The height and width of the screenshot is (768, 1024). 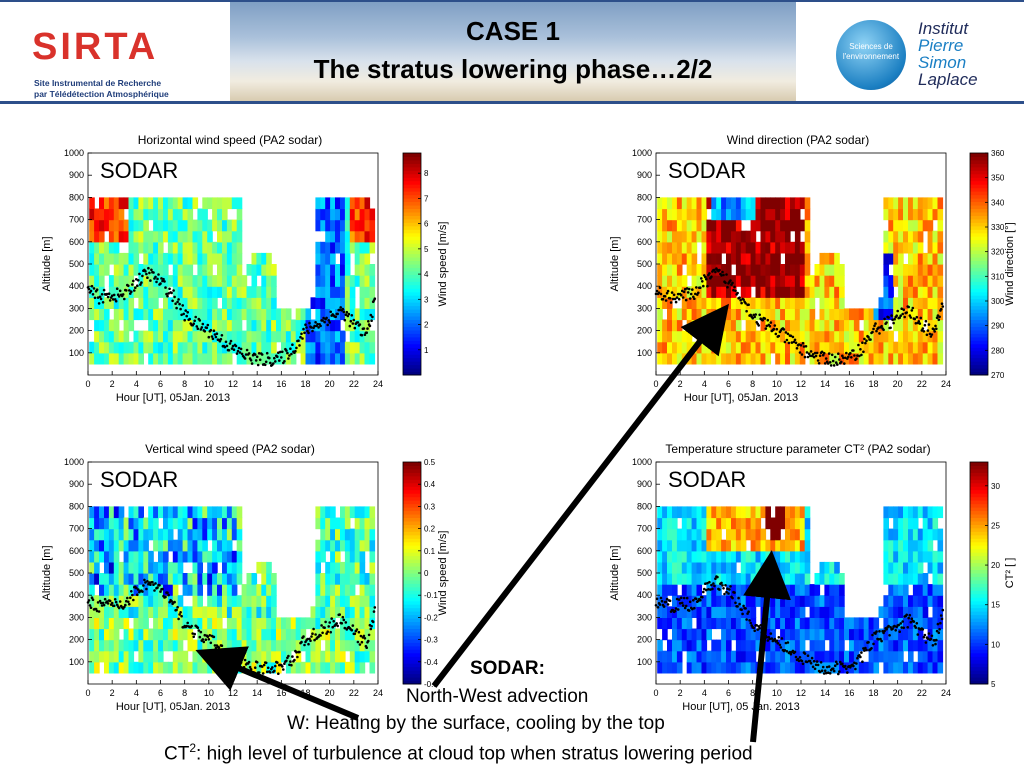 I want to click on x-tick-label: 4, so click(x=704, y=384).